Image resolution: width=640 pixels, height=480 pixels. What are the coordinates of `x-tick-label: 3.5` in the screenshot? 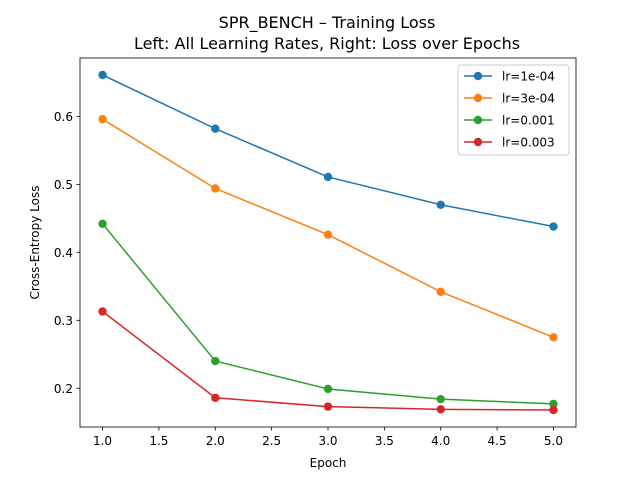 It's located at (384, 441).